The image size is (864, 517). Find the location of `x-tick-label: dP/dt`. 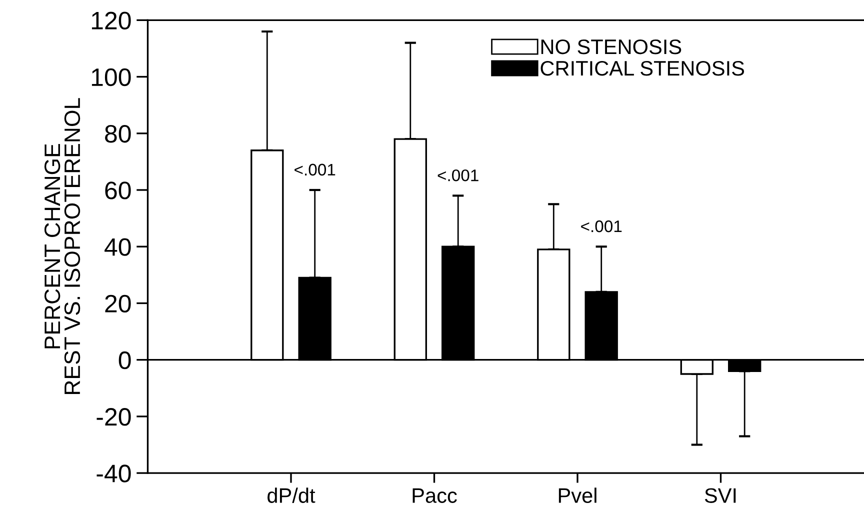

x-tick-label: dP/dt is located at coordinates (292, 495).